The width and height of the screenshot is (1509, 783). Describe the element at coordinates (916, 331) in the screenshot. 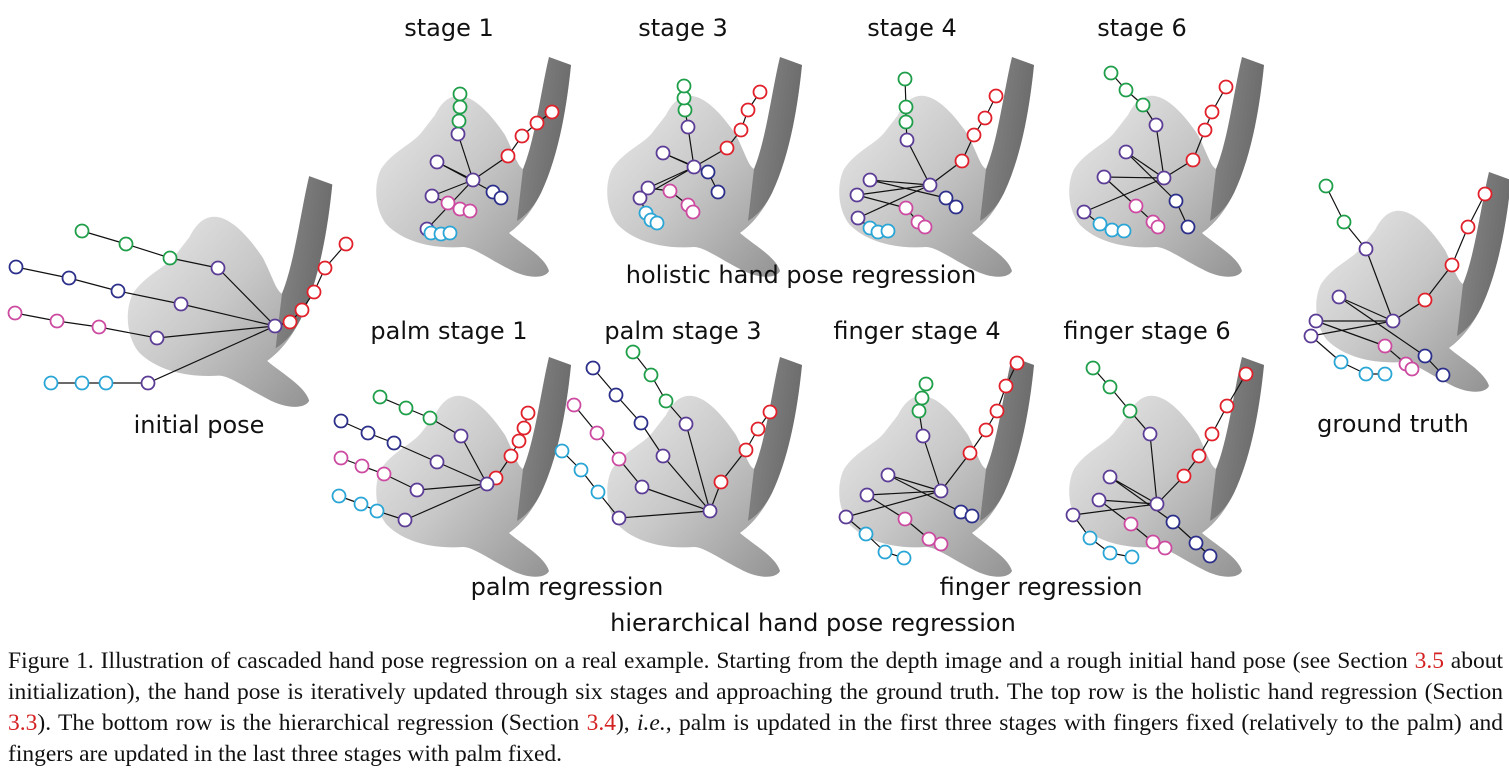

I see `finger-stage-4-label: finger stage 4` at that location.